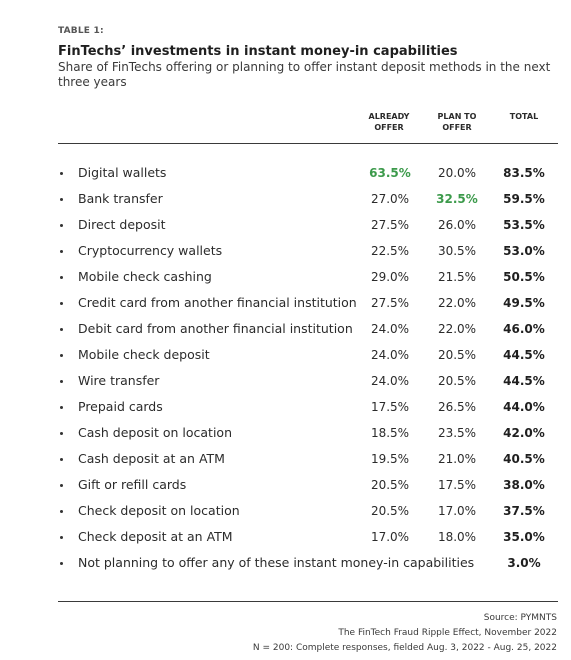  Describe the element at coordinates (285, 283) in the screenshot. I see `table-row: Mobile check cashing 29.0% 21.5% 50.5%` at that location.